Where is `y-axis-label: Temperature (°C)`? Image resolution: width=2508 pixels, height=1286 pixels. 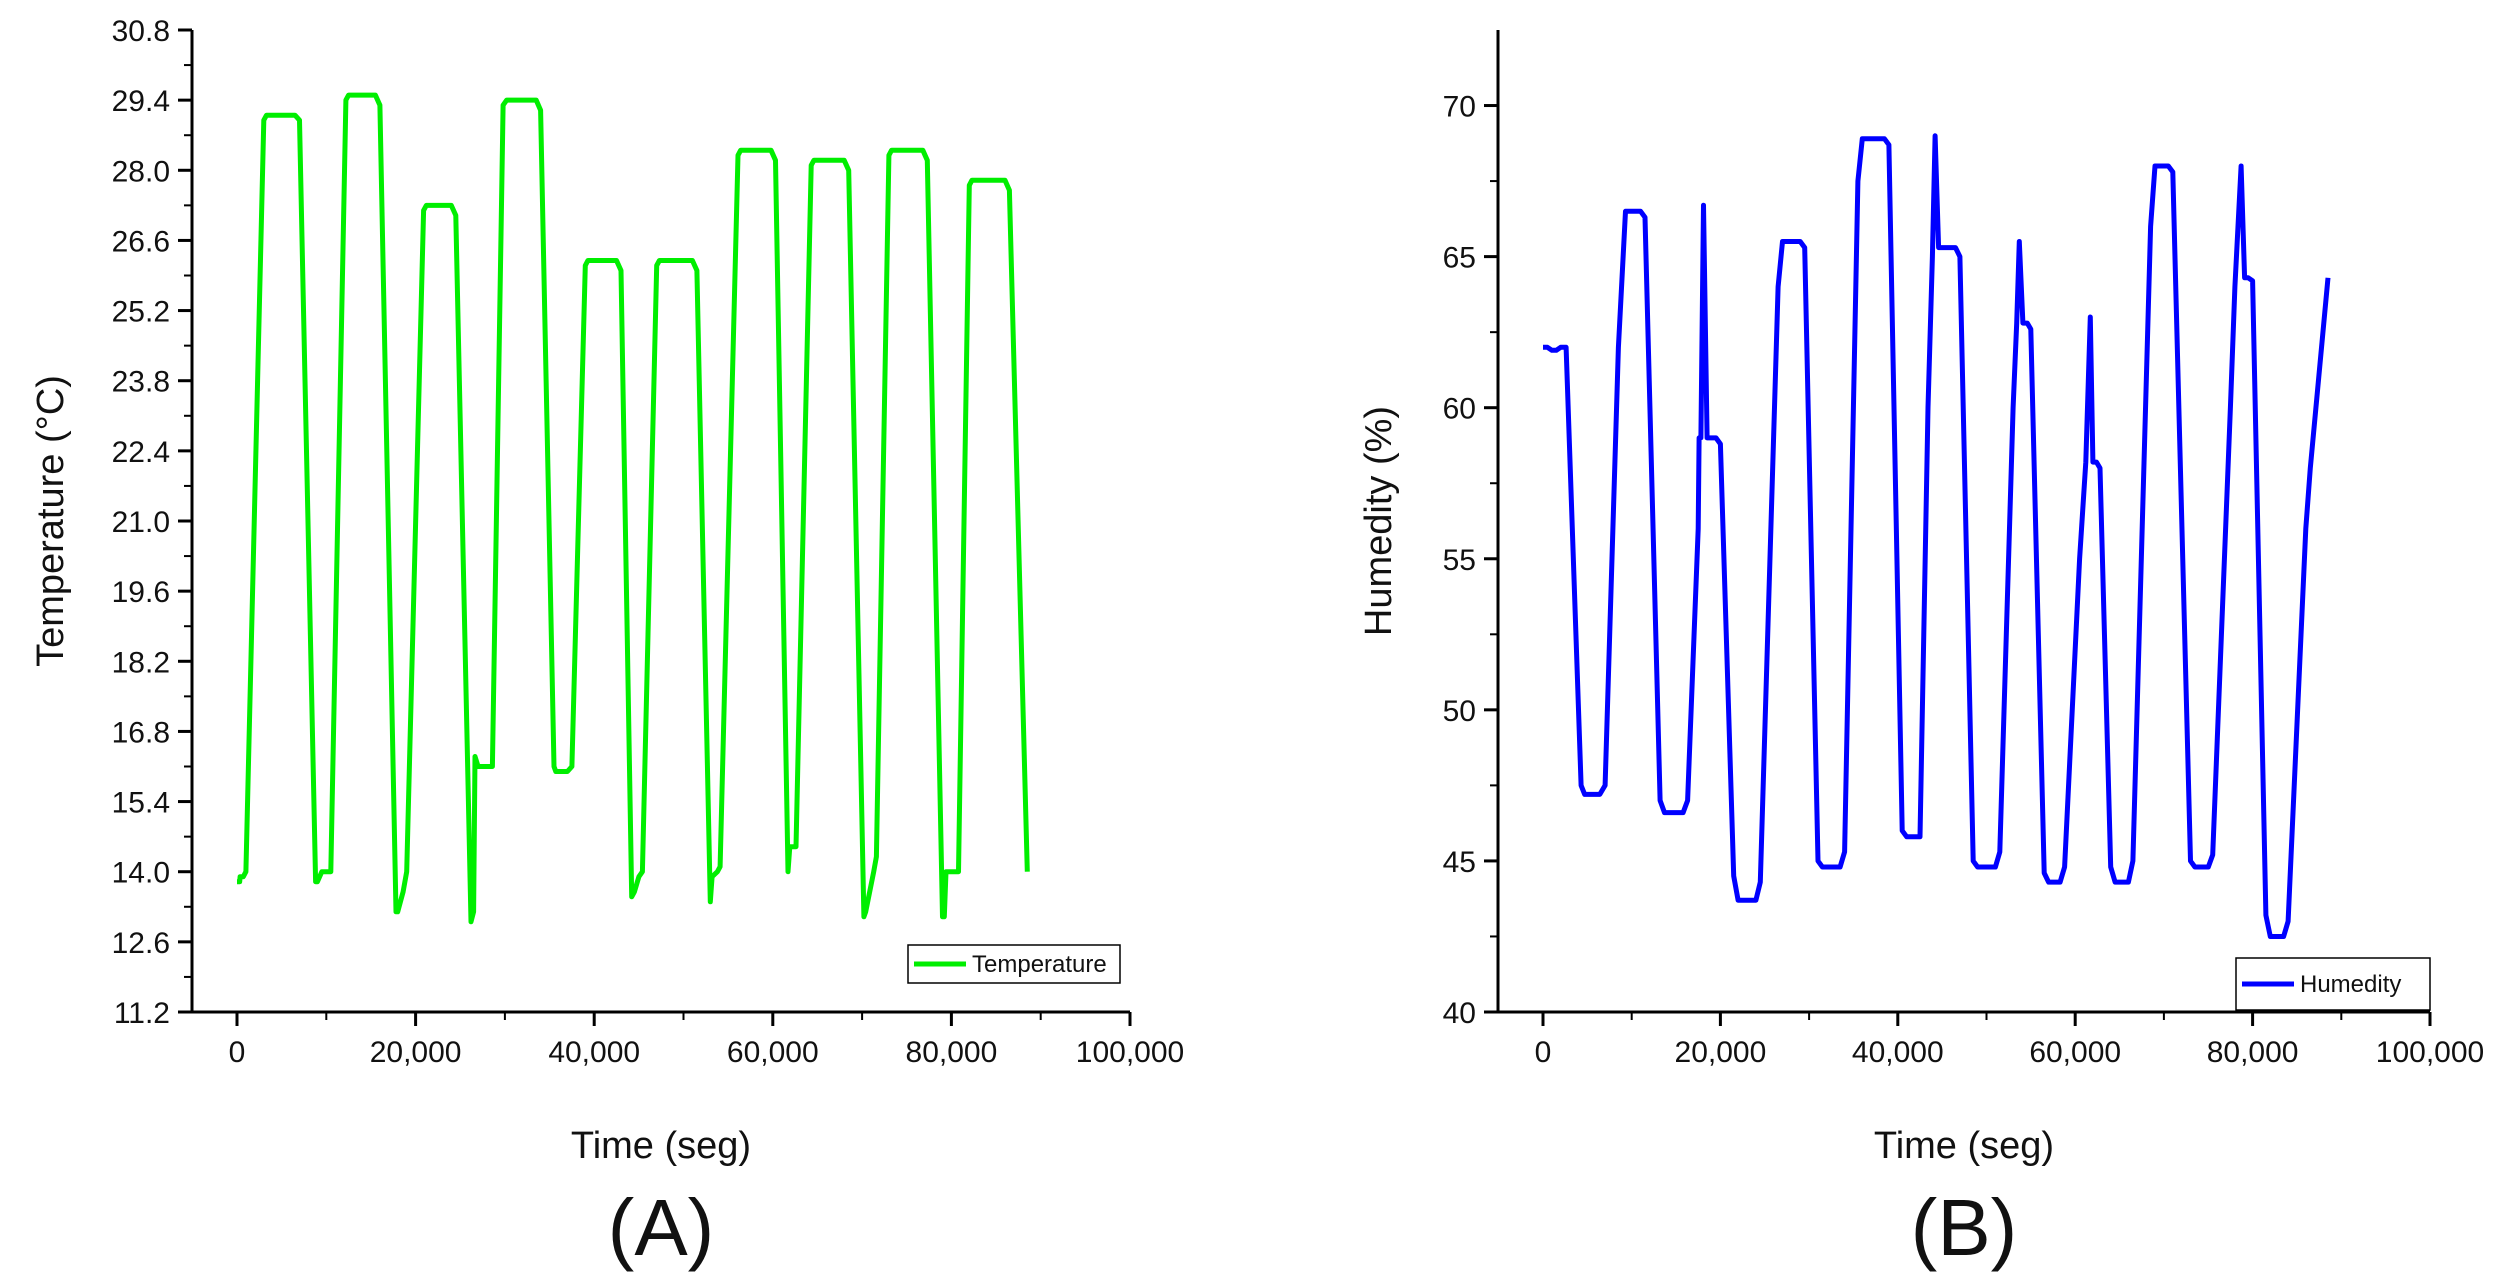
y-axis-label: Temperature (°C) is located at coordinates (51, 521).